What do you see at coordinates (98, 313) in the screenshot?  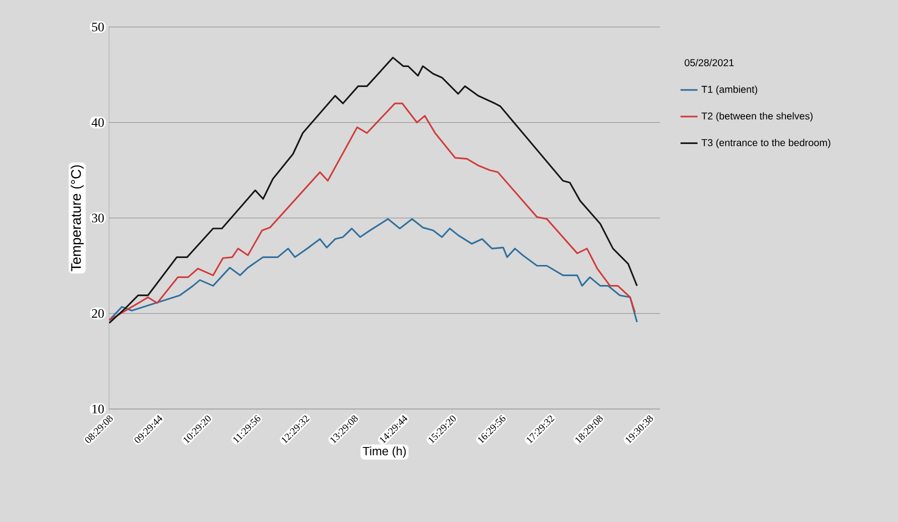 I see `y-tick-label: 20` at bounding box center [98, 313].